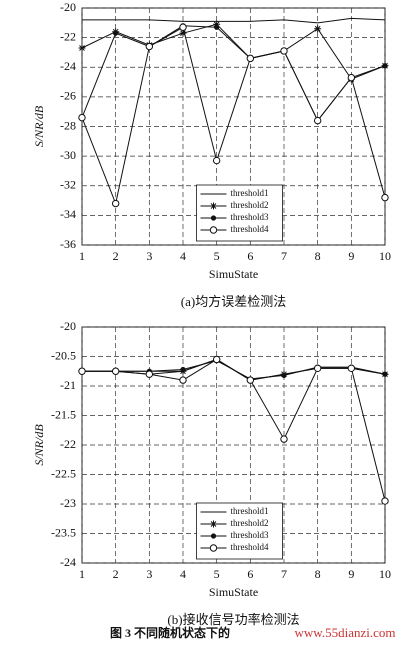 This screenshot has width=417, height=647. Describe the element at coordinates (63, 414) in the screenshot. I see `y-tick-label: -21.5` at that location.